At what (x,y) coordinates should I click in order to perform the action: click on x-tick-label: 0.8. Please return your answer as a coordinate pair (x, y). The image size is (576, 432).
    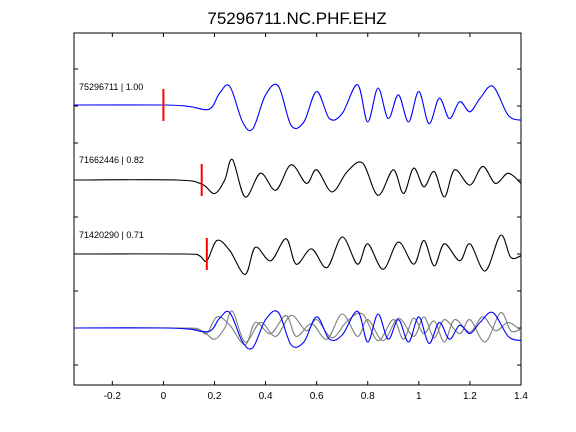
    Looking at the image, I should click on (368, 396).